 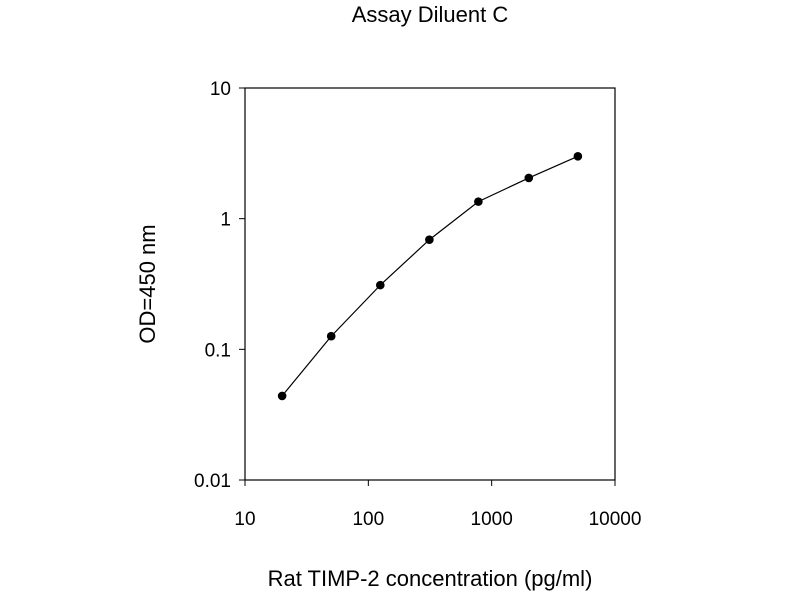 I want to click on chart-title: Assay Diluent C, so click(x=430, y=14).